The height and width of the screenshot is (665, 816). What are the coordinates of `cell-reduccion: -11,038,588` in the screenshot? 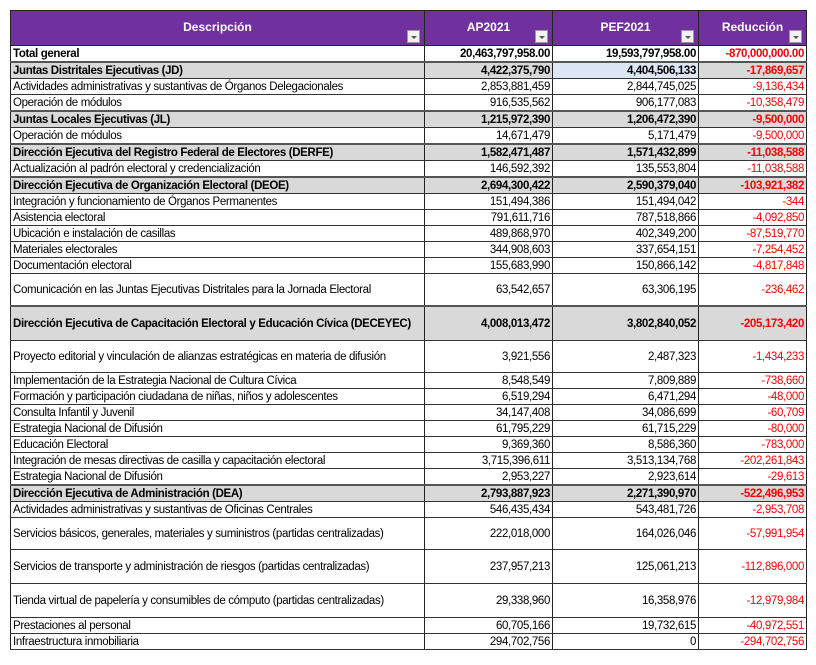 It's located at (752, 169).